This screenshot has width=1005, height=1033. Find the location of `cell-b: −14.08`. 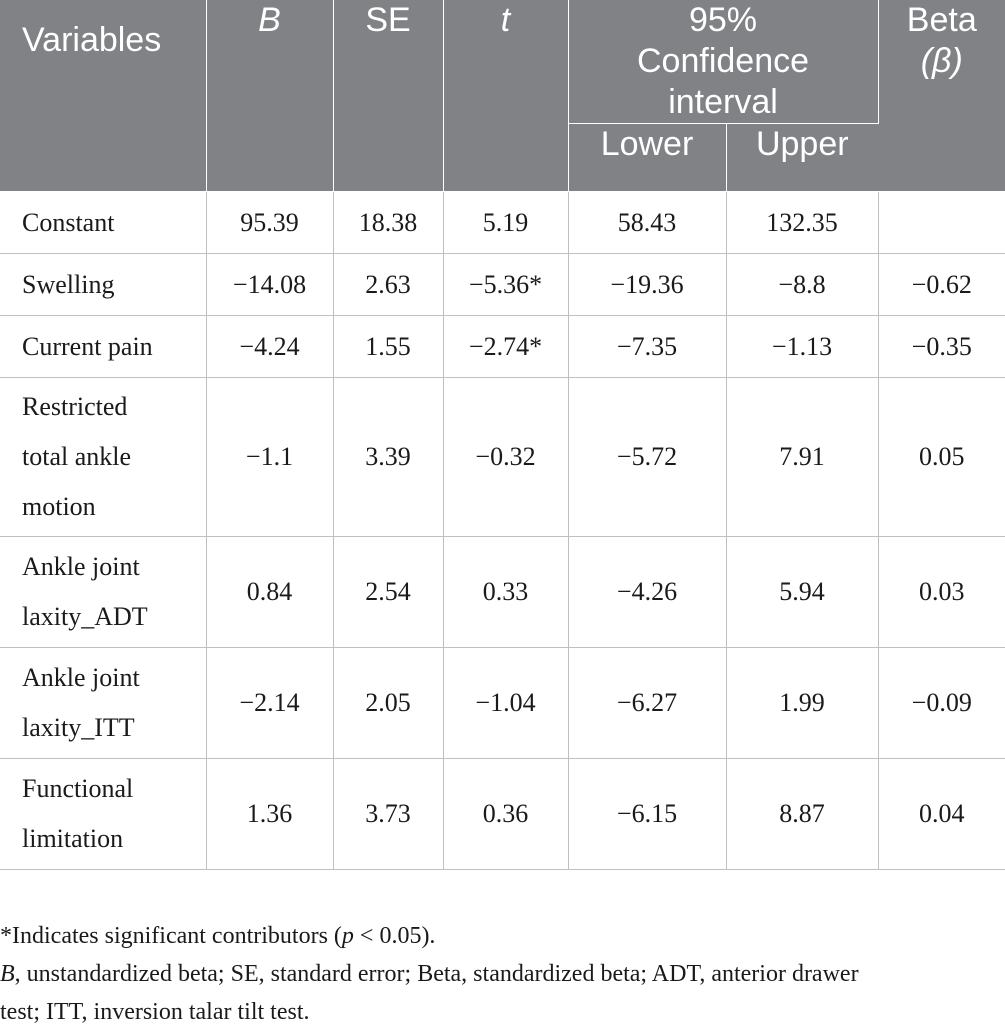

cell-b: −14.08 is located at coordinates (270, 284).